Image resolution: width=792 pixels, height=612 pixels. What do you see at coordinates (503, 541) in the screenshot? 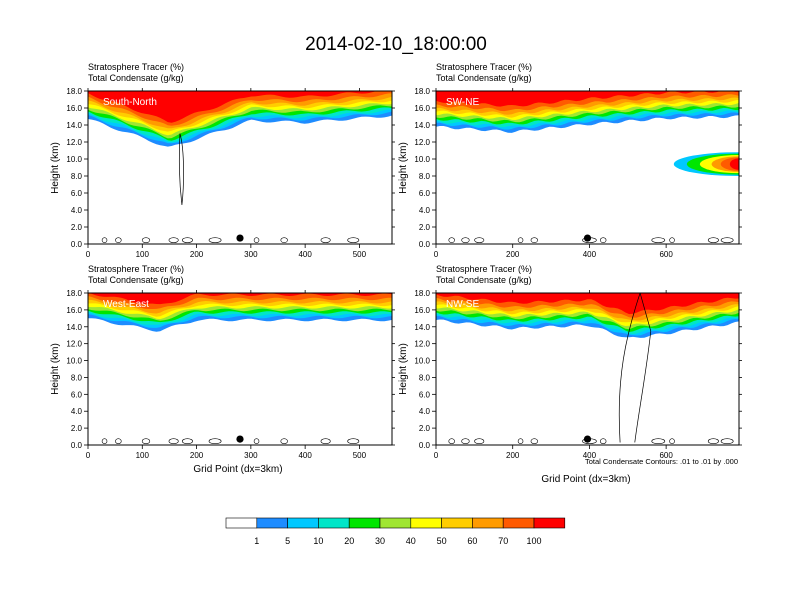
I see `colorbar-label: 70` at bounding box center [503, 541].